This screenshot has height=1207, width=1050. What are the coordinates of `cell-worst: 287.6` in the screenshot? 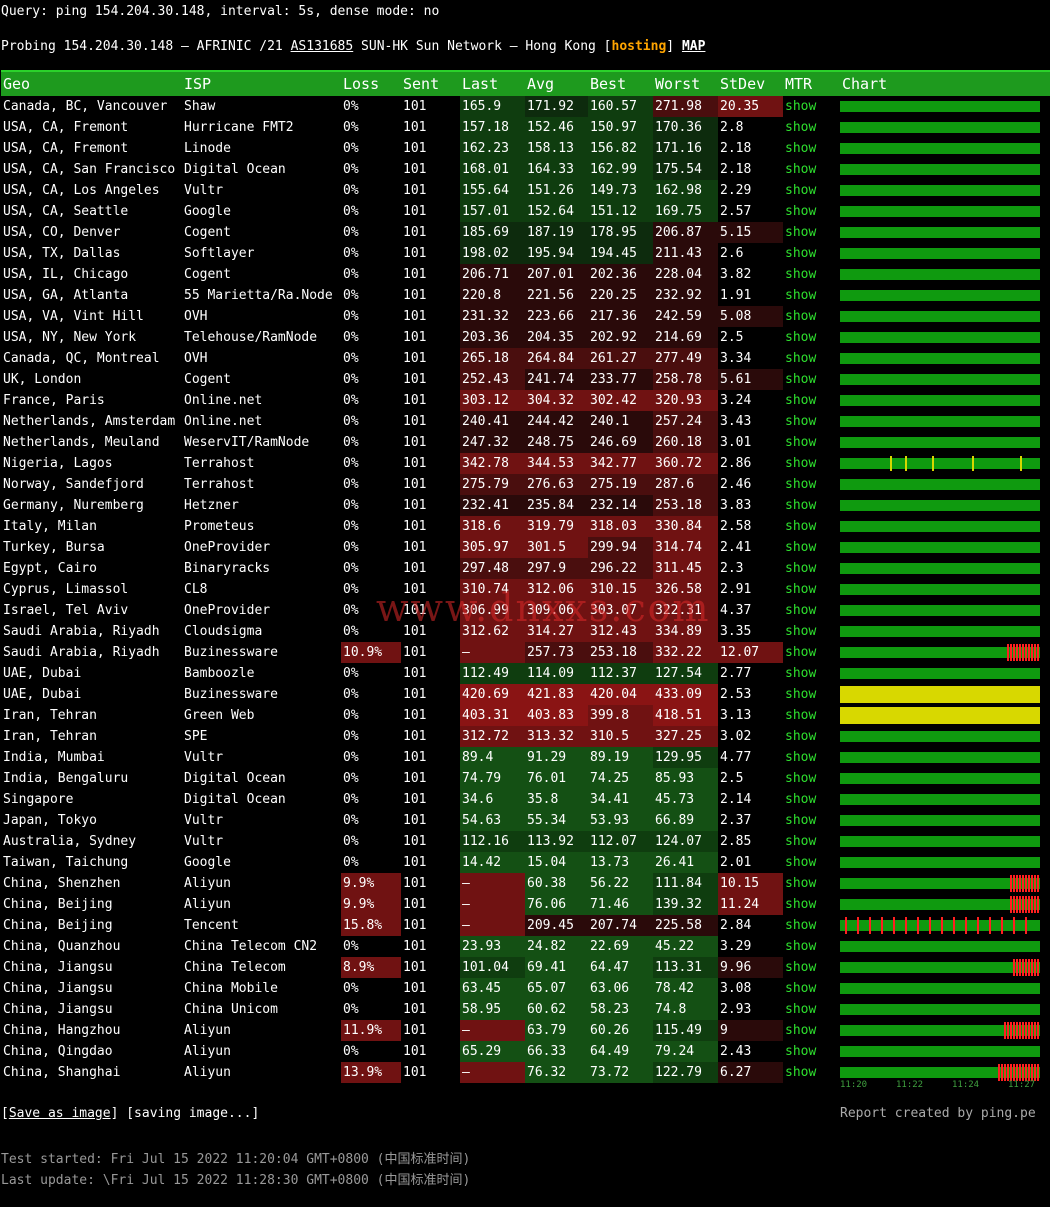 It's located at (685, 484).